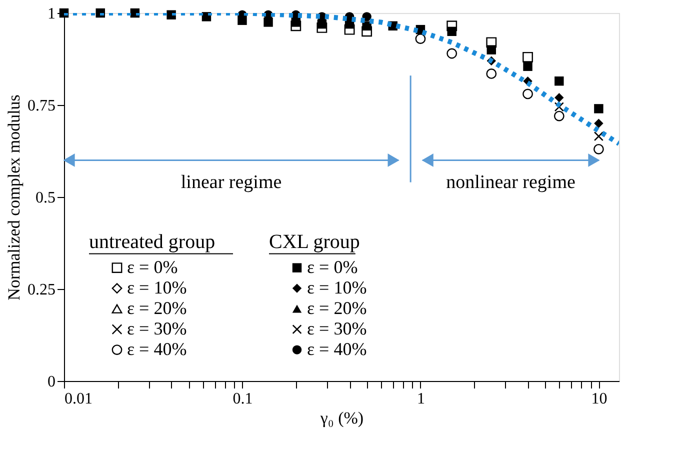  What do you see at coordinates (599, 399) in the screenshot?
I see `x-tick-label: 10` at bounding box center [599, 399].